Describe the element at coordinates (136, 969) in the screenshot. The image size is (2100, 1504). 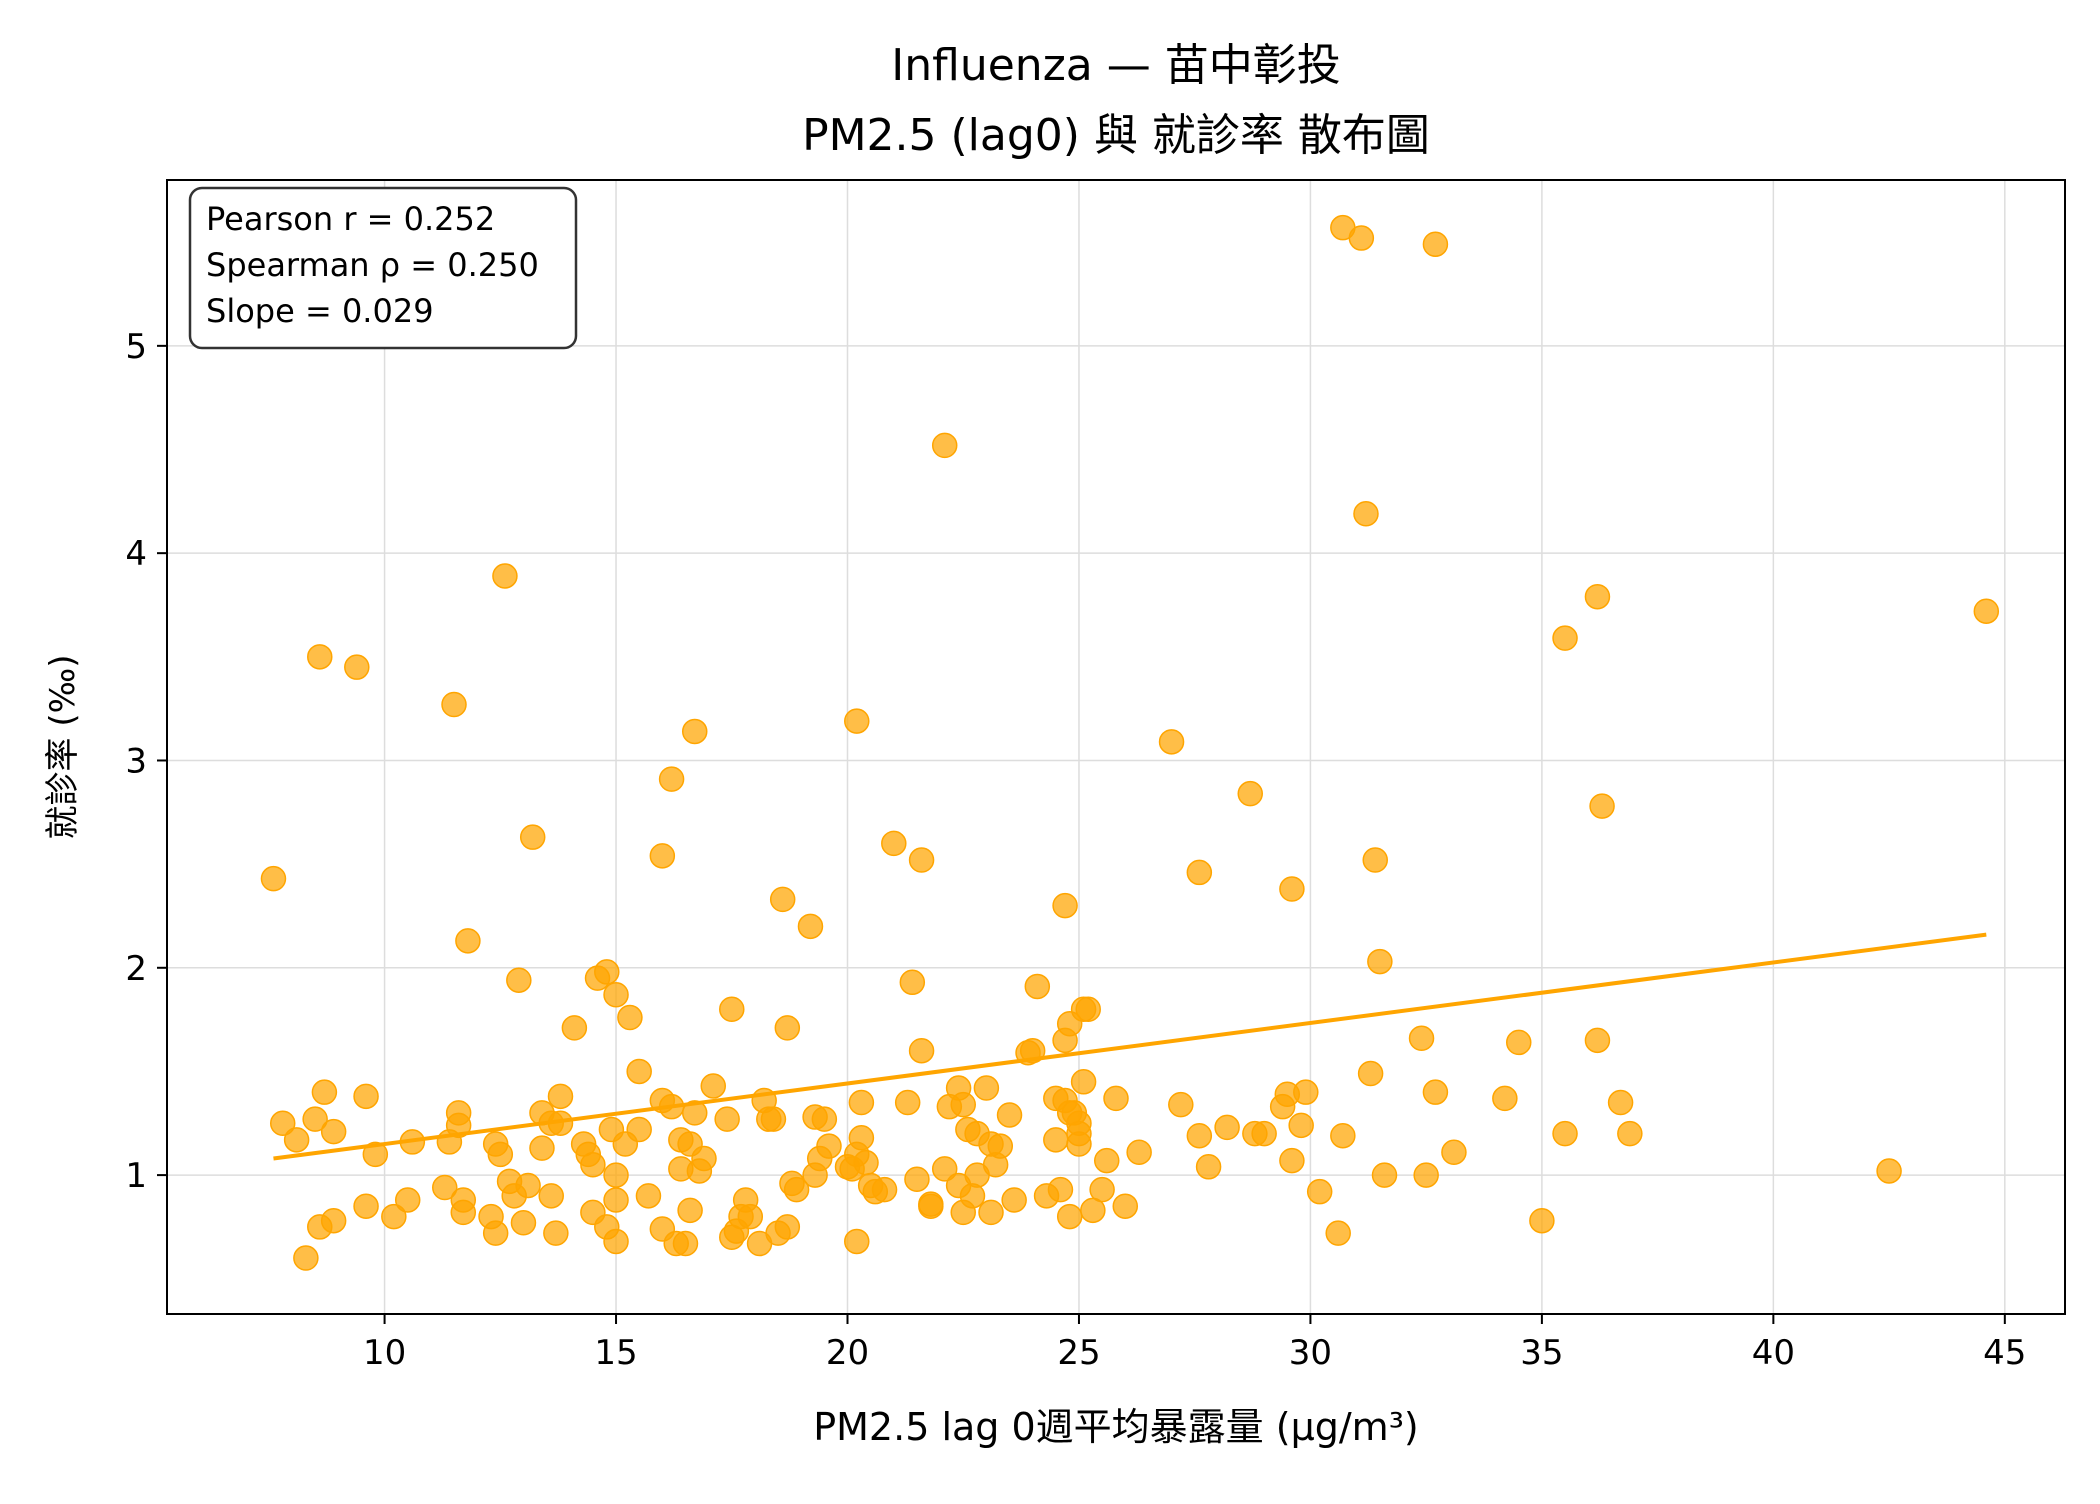
I see `y-tick-label: 2` at that location.